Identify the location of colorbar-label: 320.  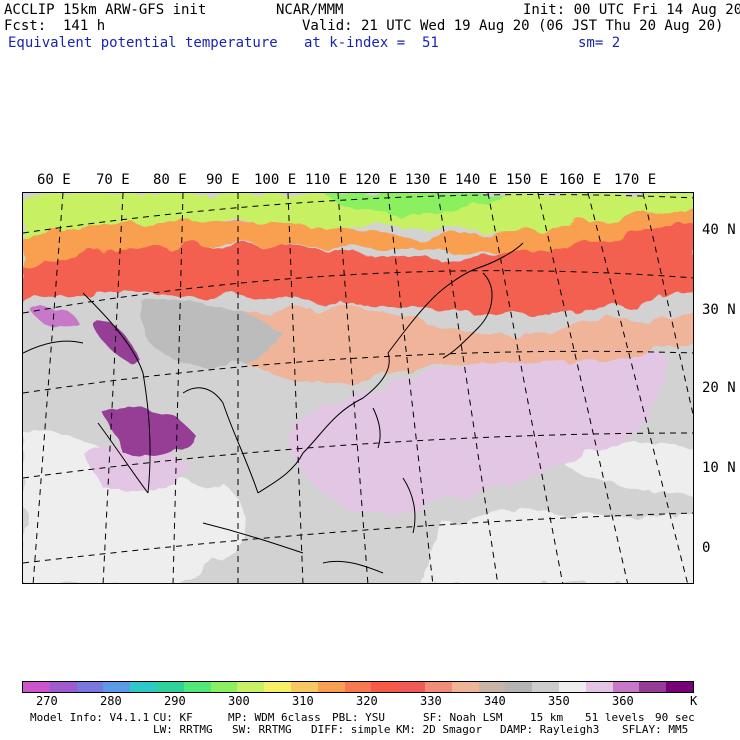
(367, 701).